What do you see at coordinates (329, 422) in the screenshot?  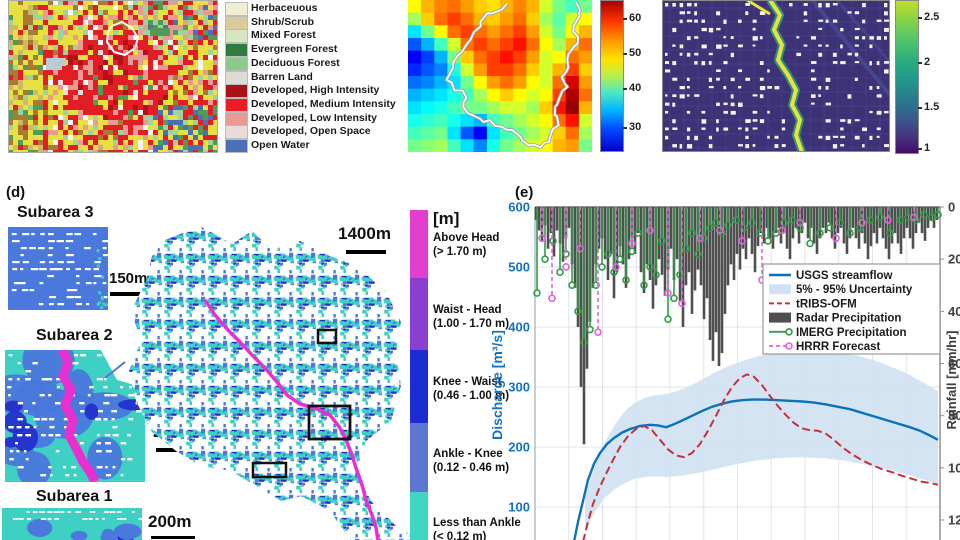 I see `subarea-2-locator-box` at bounding box center [329, 422].